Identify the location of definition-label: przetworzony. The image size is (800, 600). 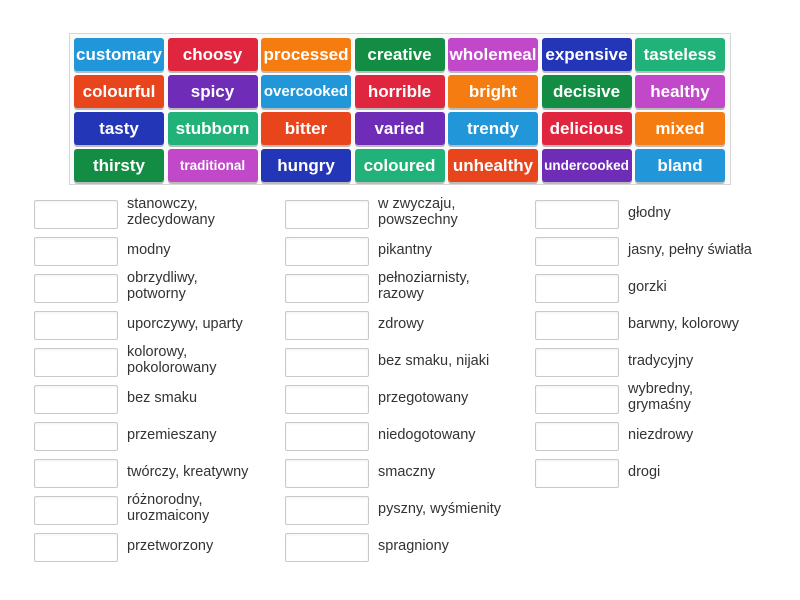
(170, 546).